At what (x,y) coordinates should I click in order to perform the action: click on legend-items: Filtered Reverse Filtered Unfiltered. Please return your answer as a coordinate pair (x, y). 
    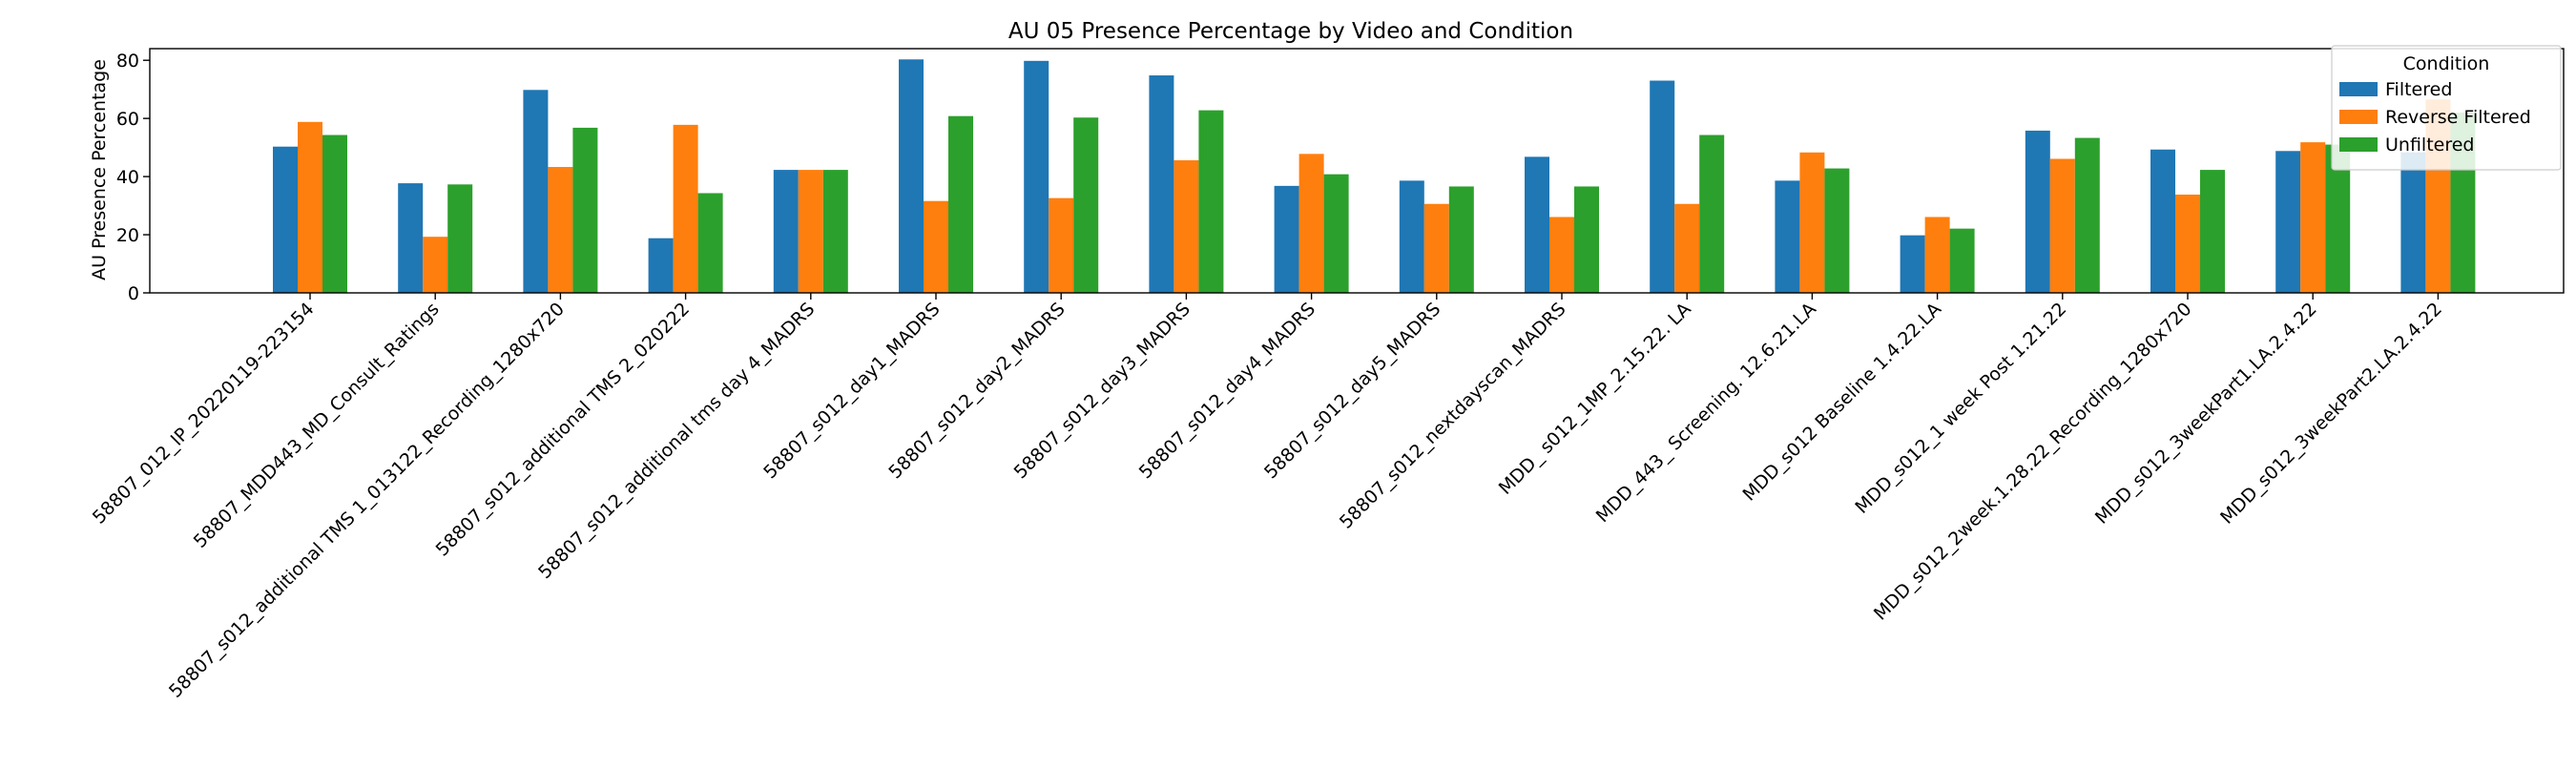
    Looking at the image, I should click on (2435, 117).